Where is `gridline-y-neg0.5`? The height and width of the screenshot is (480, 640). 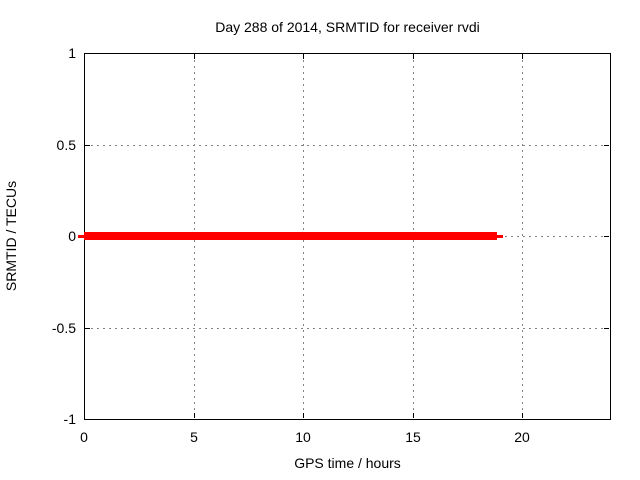 gridline-y-neg0.5 is located at coordinates (347, 328).